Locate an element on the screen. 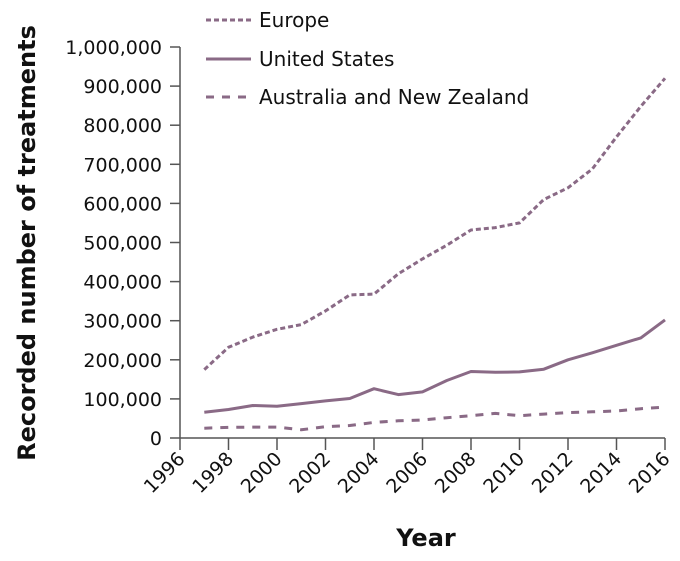 The image size is (680, 561). legend-label: Australia and New Zealand is located at coordinates (394, 97).